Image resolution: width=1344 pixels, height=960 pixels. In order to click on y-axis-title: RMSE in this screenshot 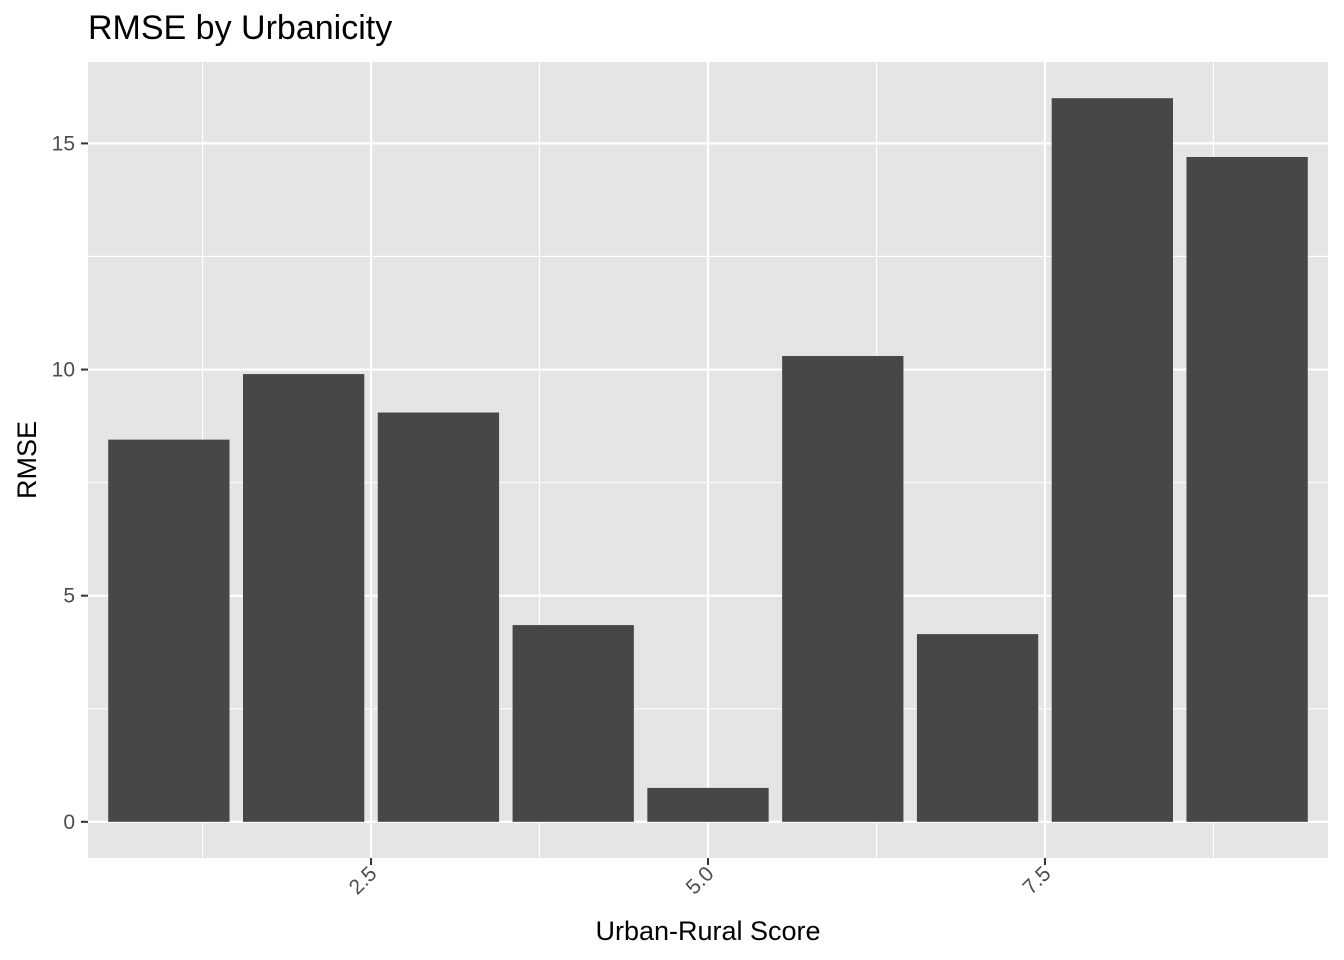, I will do `click(27, 460)`.